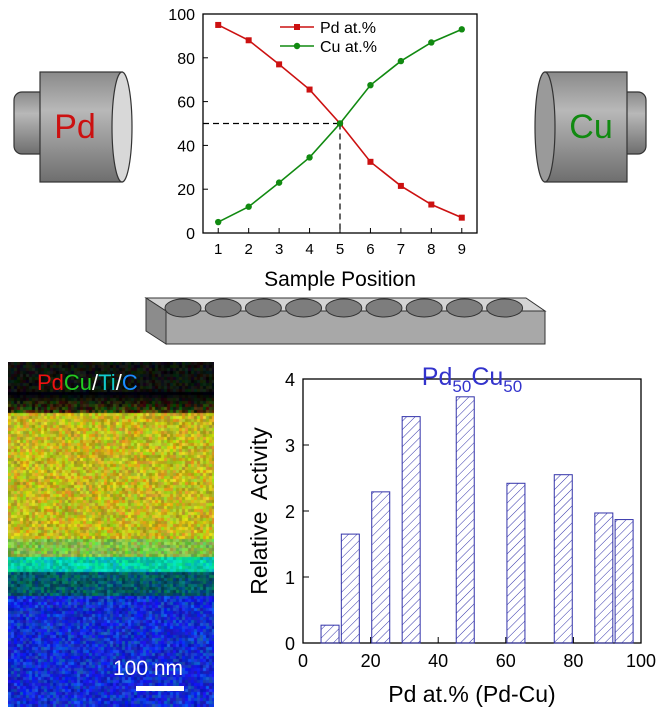 Image resolution: width=659 pixels, height=716 pixels. What do you see at coordinates (371, 661) in the screenshot?
I see `bar-chart-xtick-label: 20` at bounding box center [371, 661].